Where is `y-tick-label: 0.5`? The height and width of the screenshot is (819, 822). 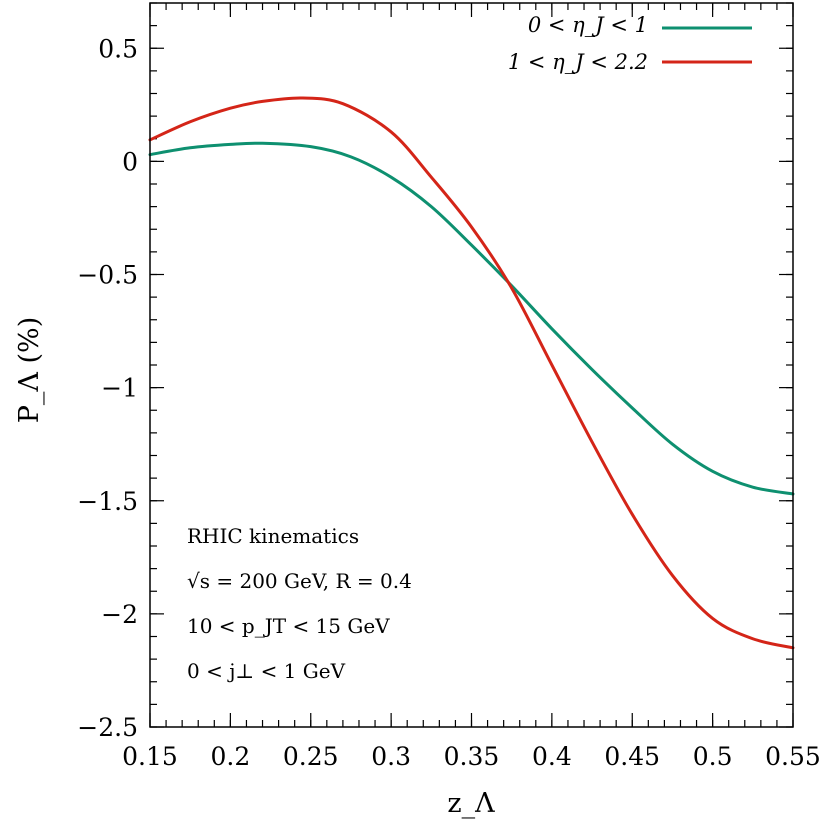
y-tick-label: 0.5 is located at coordinates (118, 48).